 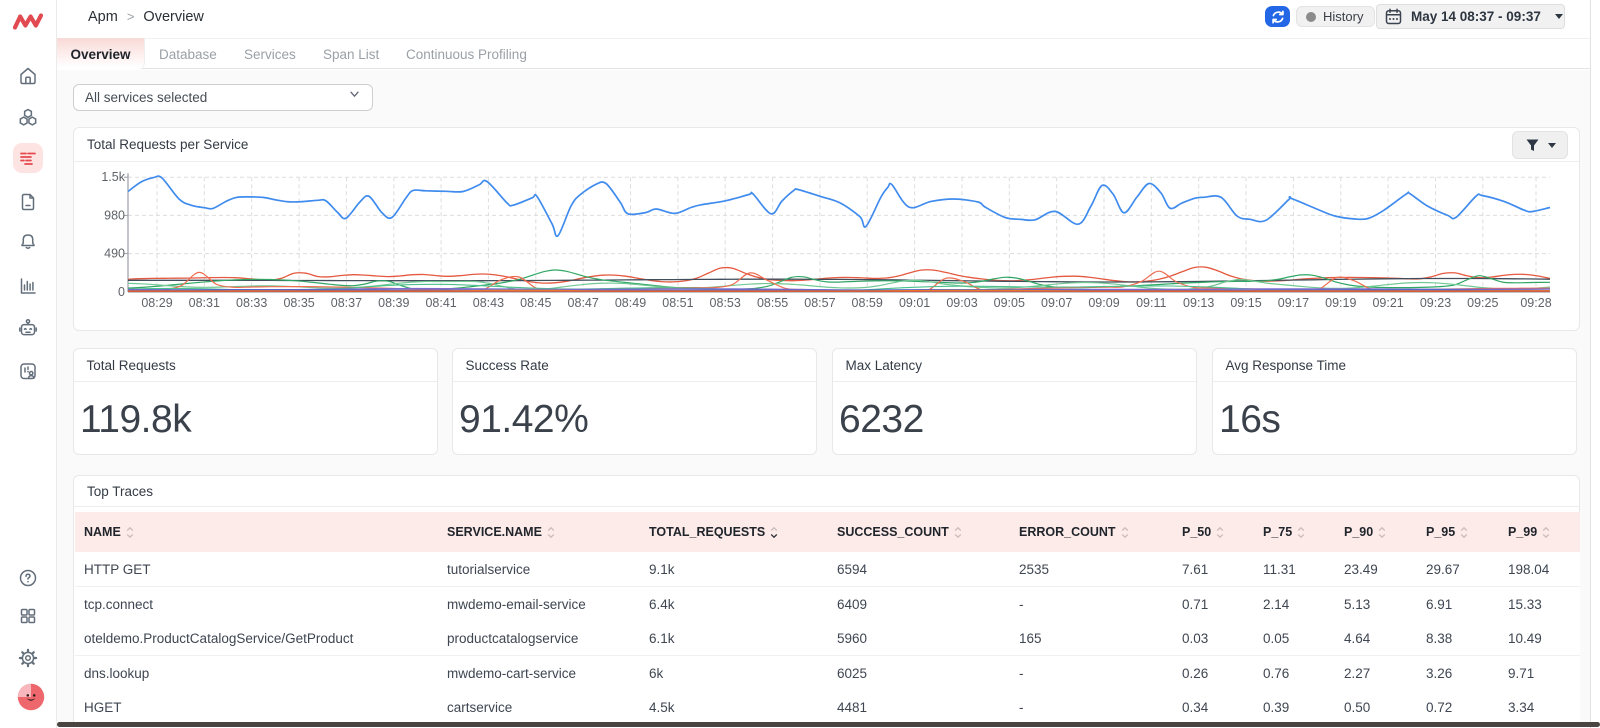 I want to click on svg-text: 1.5k, so click(x=113, y=177).